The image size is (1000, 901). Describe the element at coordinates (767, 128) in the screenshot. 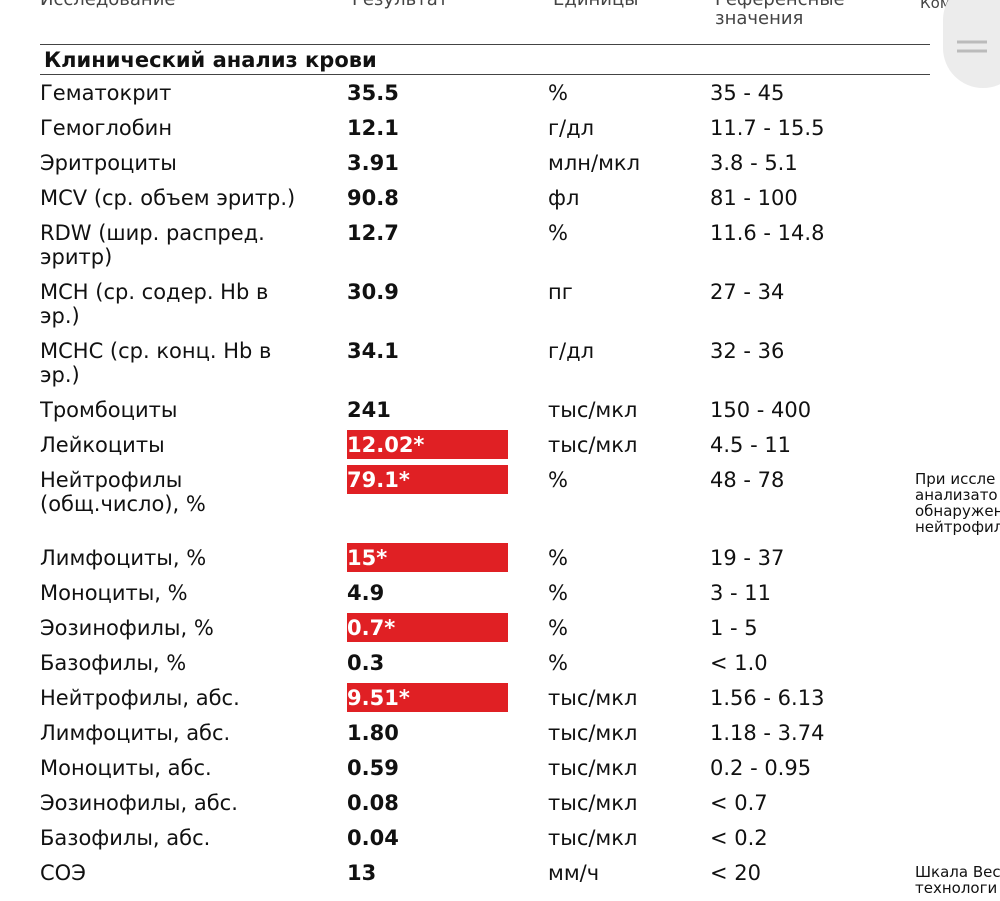

I see `test-reference: 11.7 - 15.5` at that location.